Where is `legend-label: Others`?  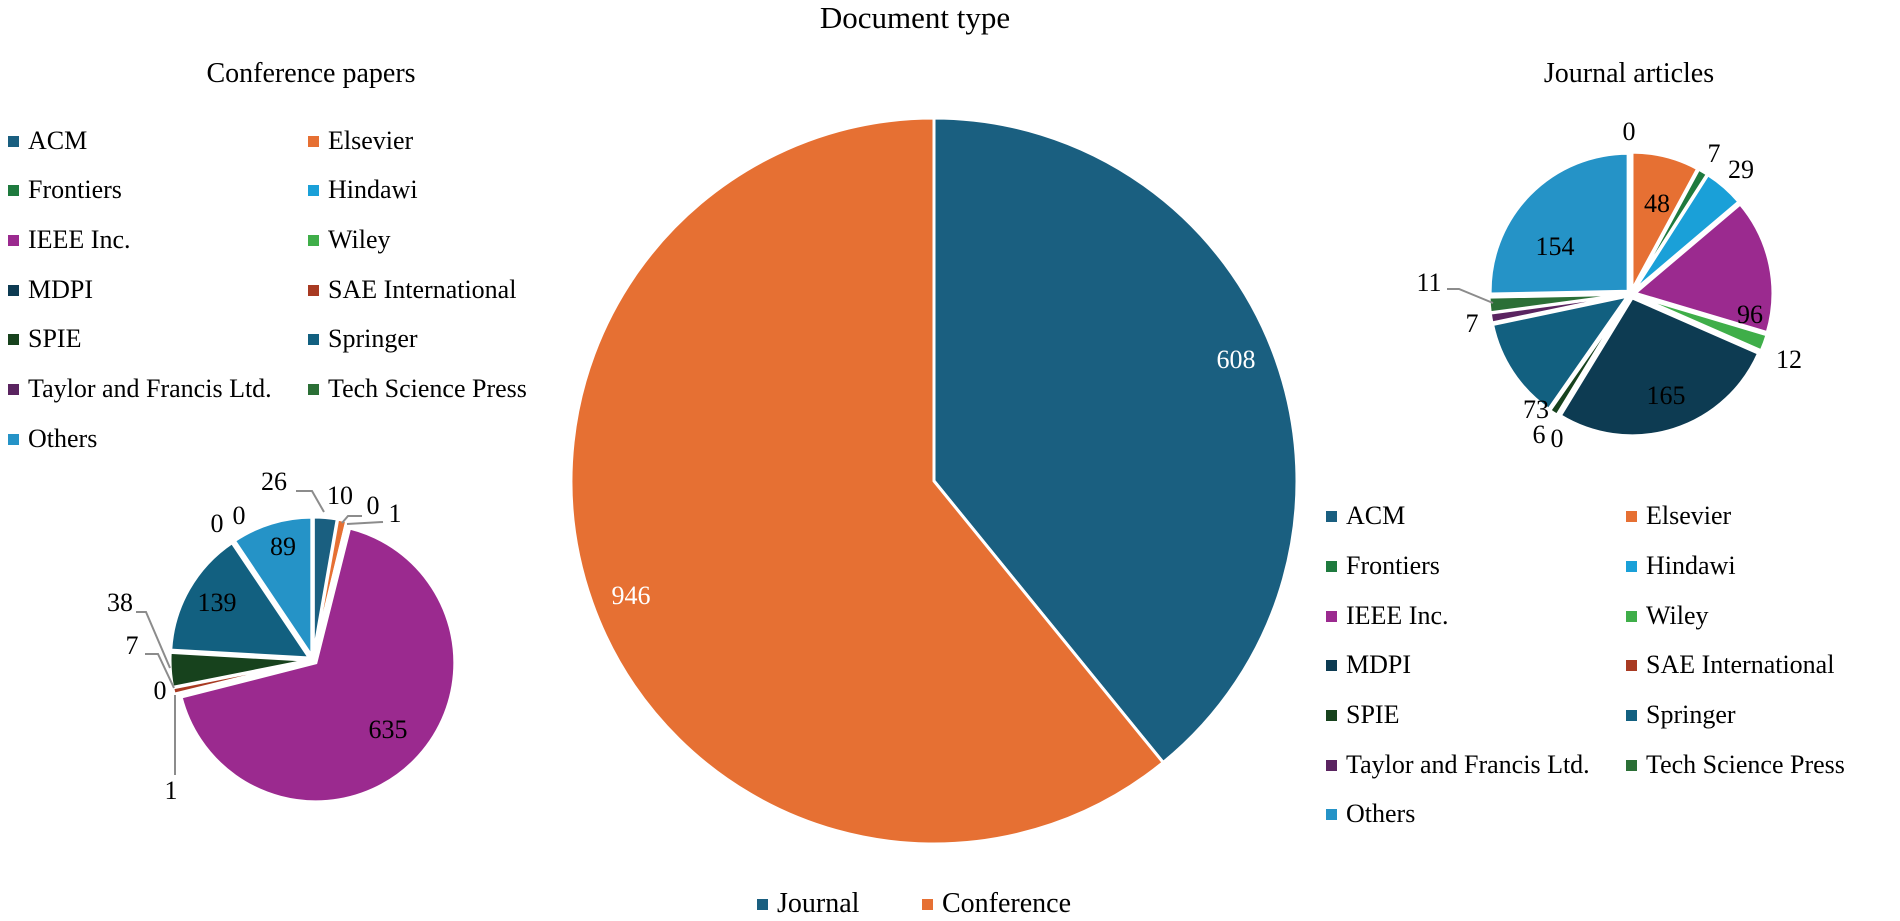 legend-label: Others is located at coordinates (63, 438).